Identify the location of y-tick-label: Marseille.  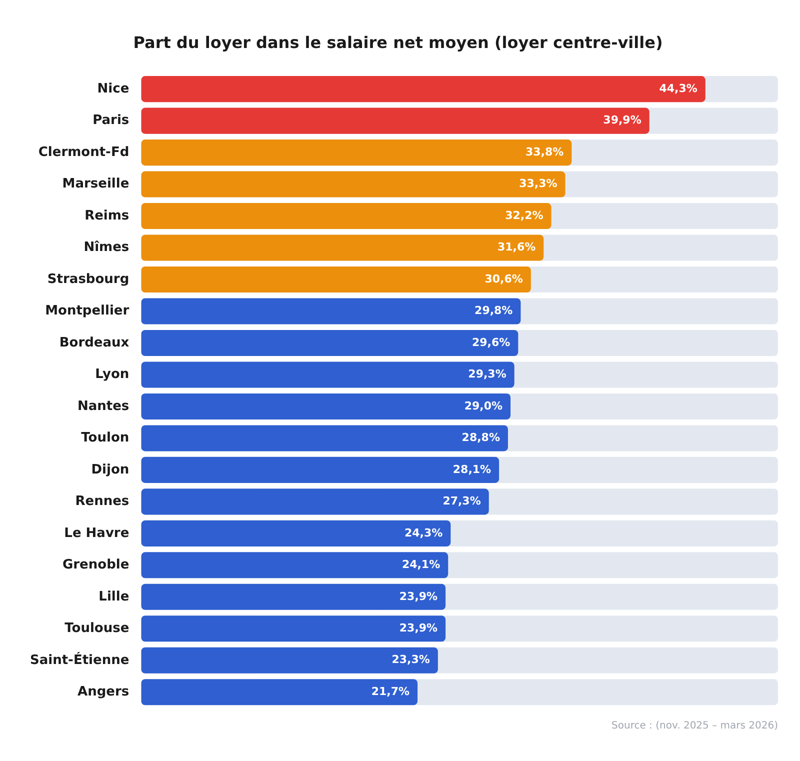
(96, 184).